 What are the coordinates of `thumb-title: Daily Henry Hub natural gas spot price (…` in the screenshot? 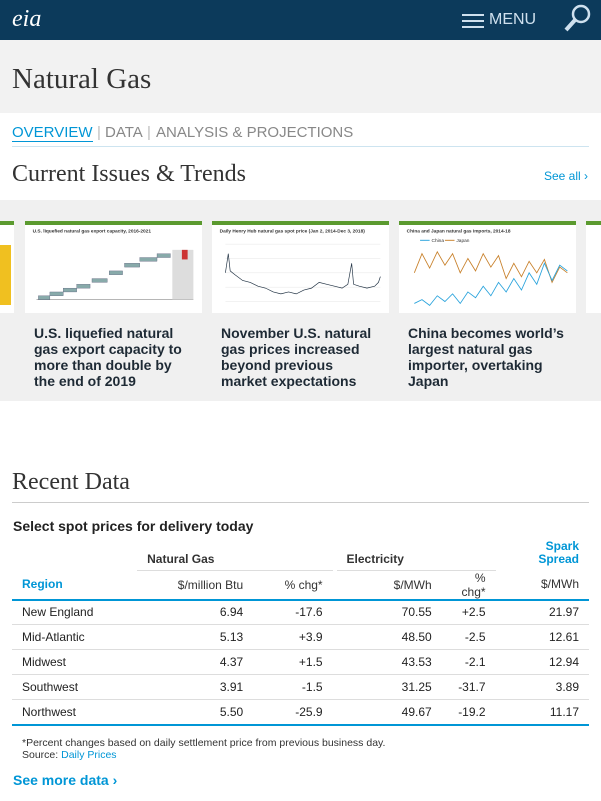 It's located at (293, 232).